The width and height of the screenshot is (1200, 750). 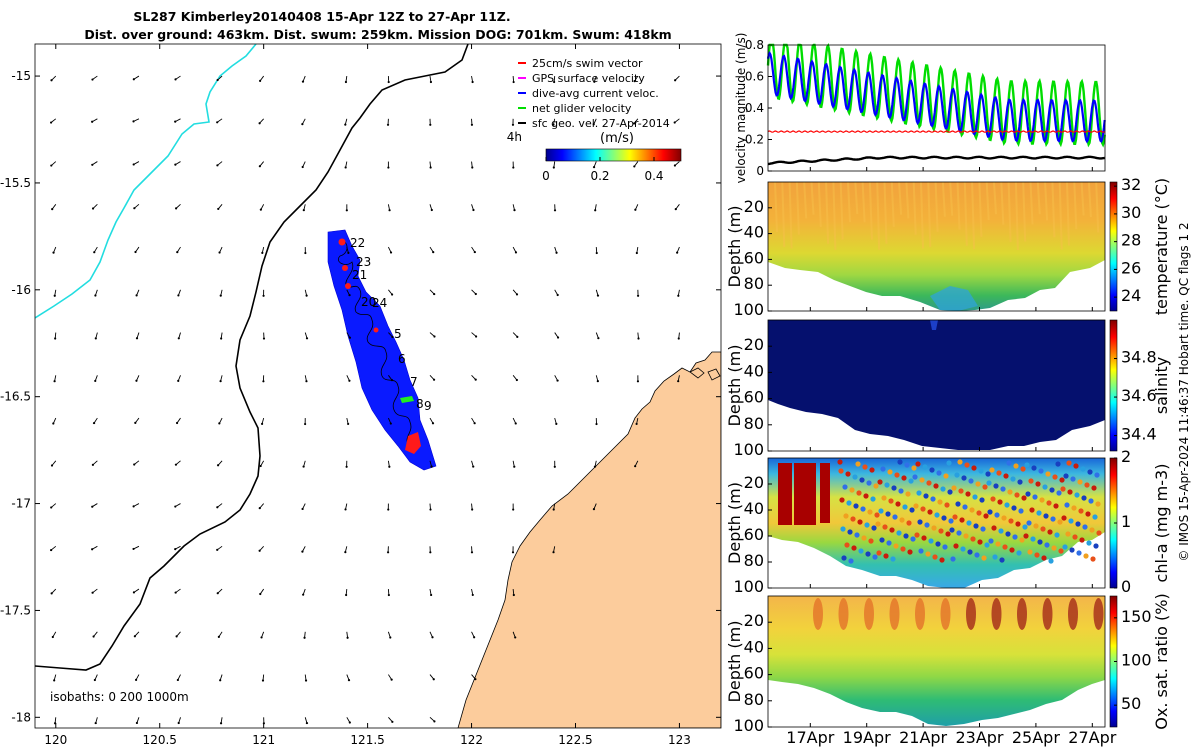 I want to click on velocity-axes: 0 0.2 0.4 0.6 0.8, so click(x=758, y=108).